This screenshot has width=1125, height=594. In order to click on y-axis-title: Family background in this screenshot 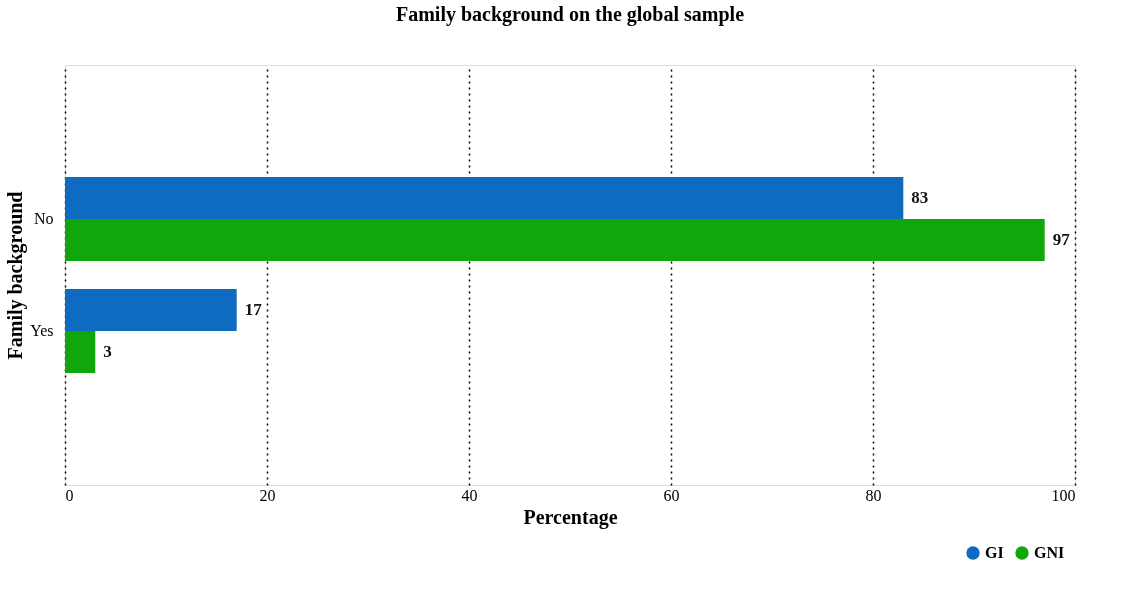, I will do `click(16, 275)`.